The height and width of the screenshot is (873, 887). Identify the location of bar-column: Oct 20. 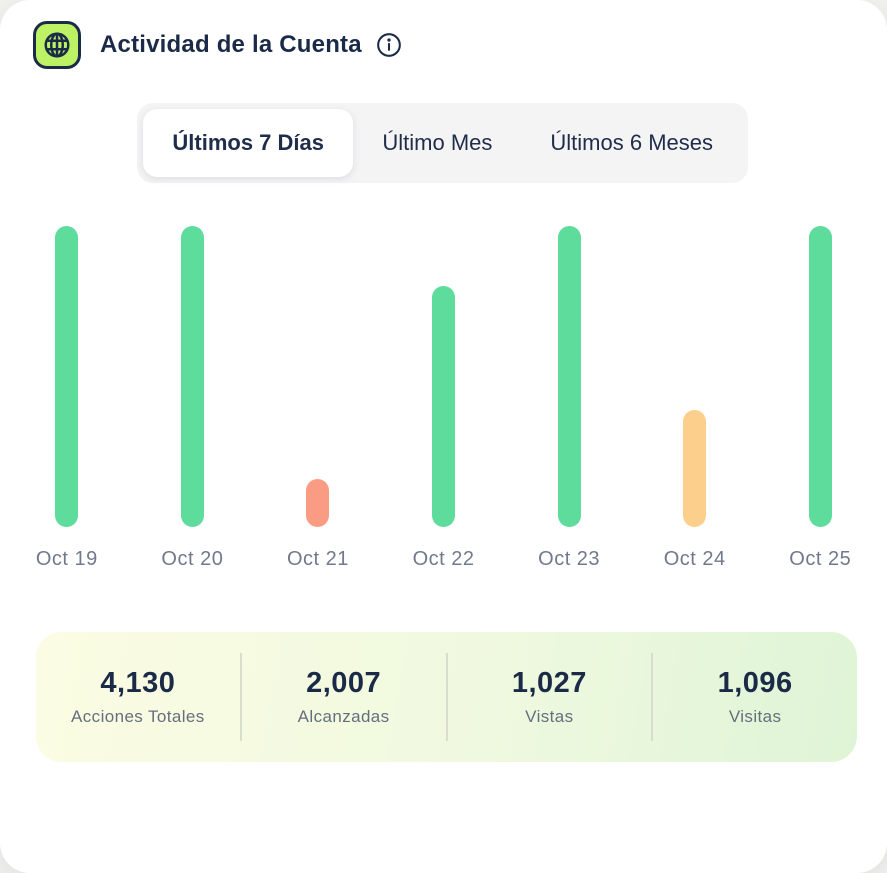
(193, 398).